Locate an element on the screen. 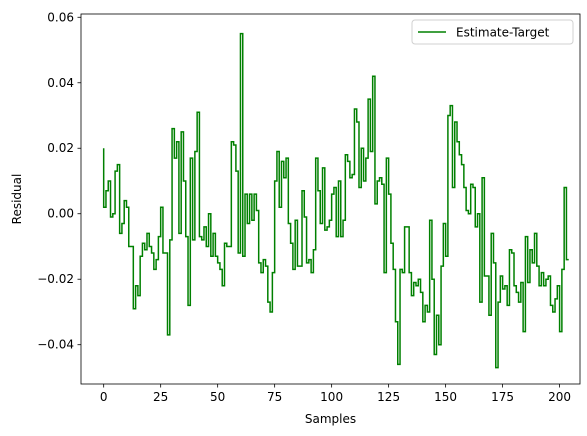 The width and height of the screenshot is (587, 436). y-axis-label: Residual is located at coordinates (17, 199).